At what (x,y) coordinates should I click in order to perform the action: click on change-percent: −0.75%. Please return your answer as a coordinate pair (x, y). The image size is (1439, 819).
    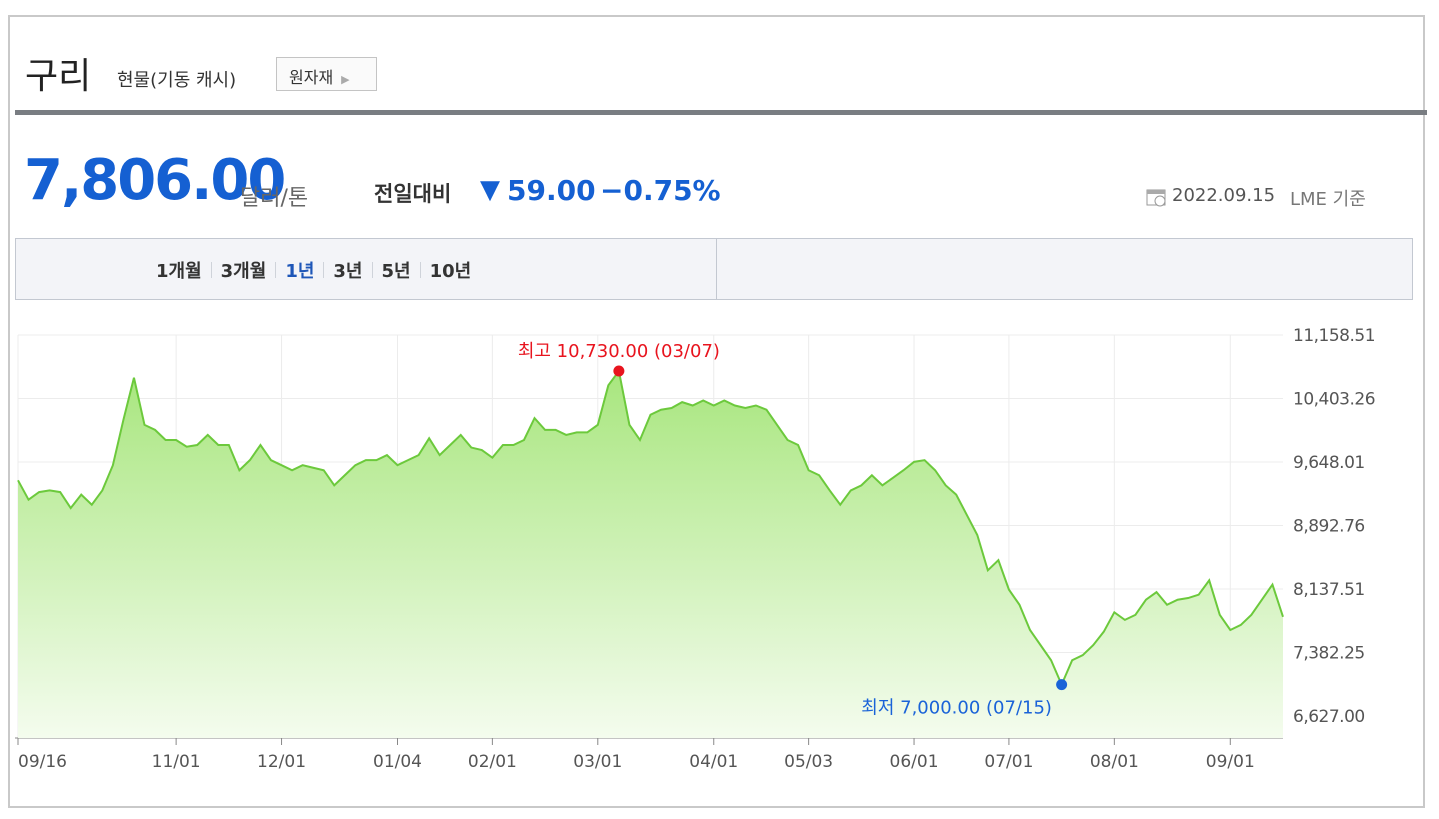
    Looking at the image, I should click on (660, 190).